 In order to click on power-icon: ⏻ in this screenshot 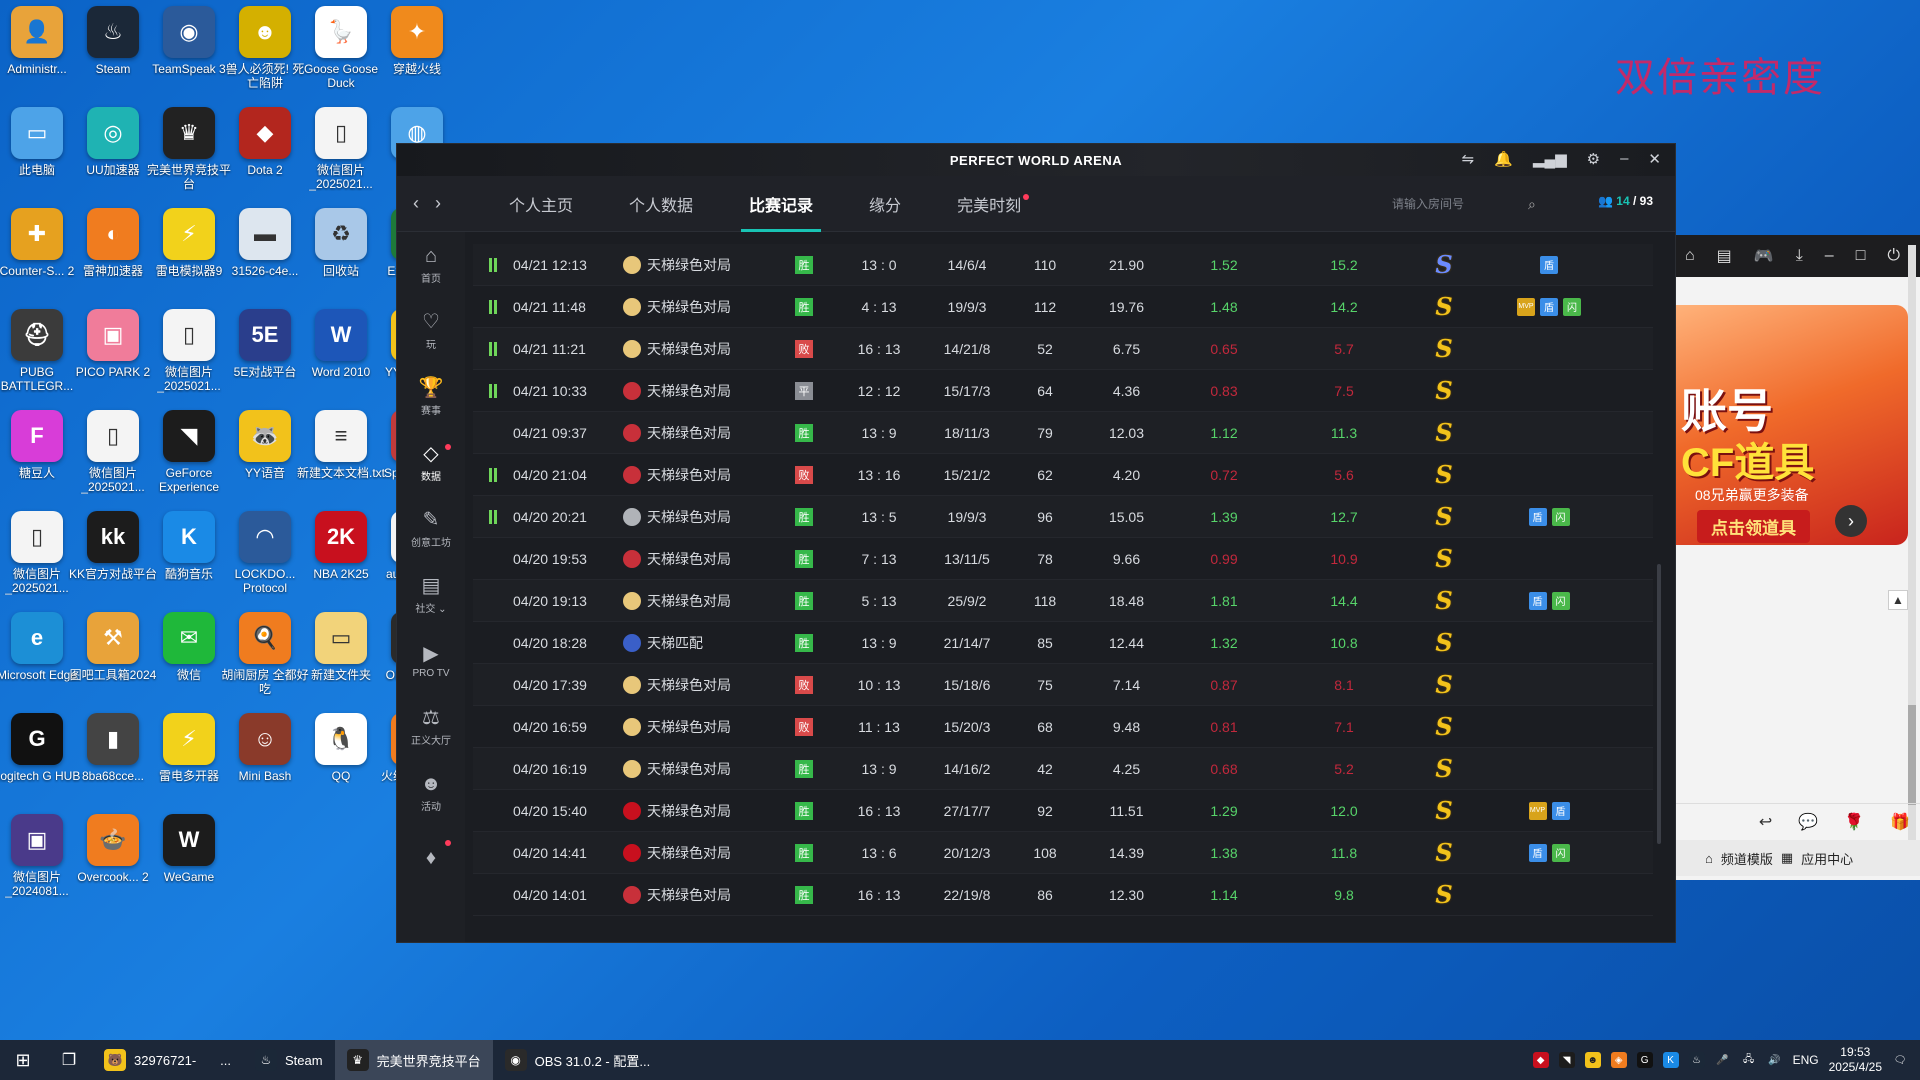, I will do `click(1894, 255)`.